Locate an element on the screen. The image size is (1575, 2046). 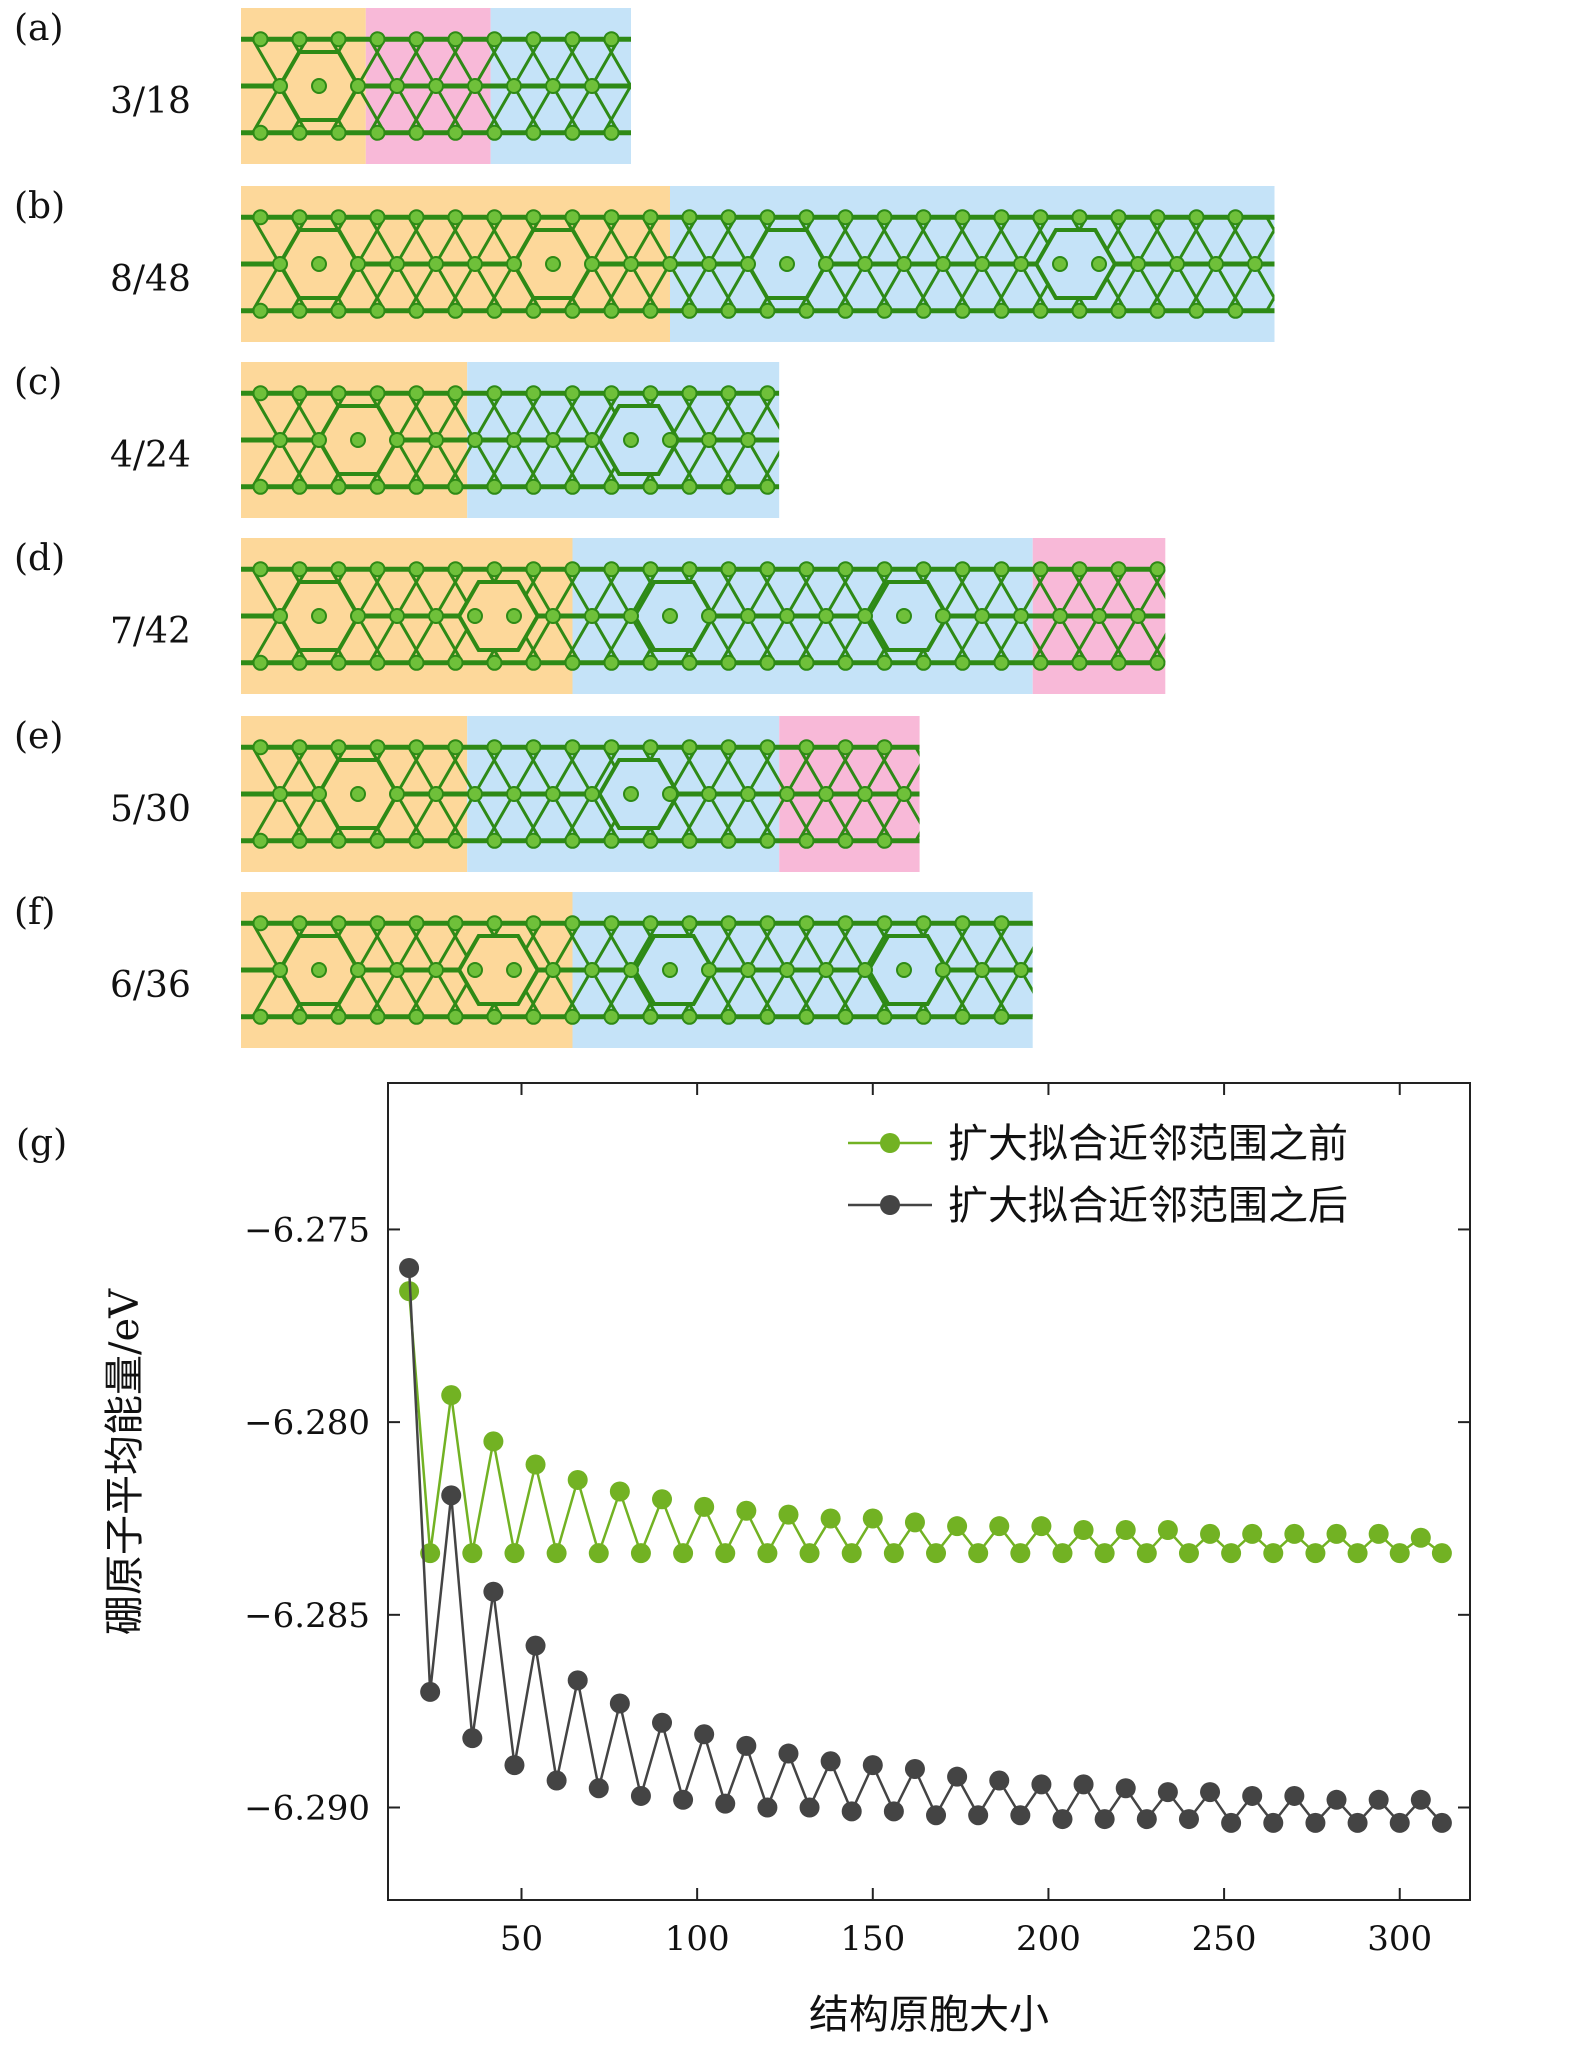
structure-3: (c) 4/24 is located at coordinates (397, 440).